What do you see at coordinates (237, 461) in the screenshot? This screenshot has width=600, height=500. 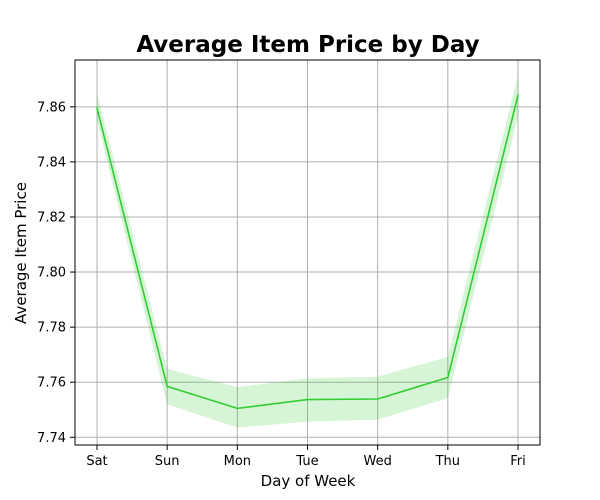 I see `x-tick-label: Mon` at bounding box center [237, 461].